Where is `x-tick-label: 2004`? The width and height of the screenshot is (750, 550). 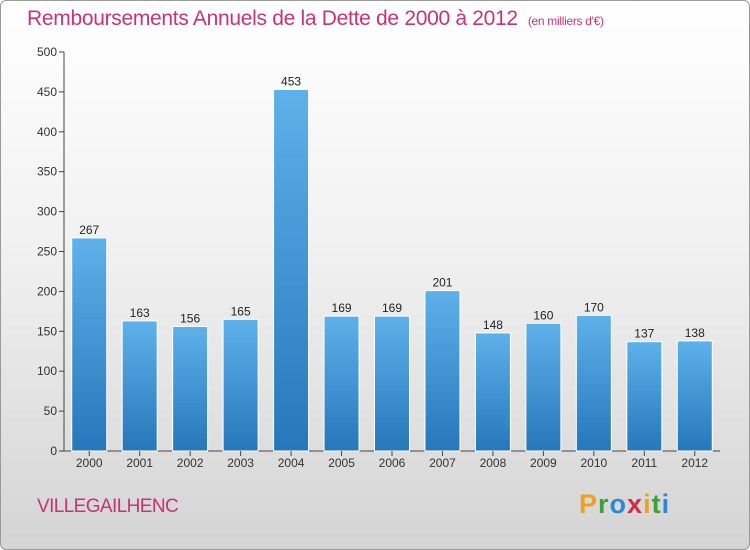
x-tick-label: 2004 is located at coordinates (291, 463).